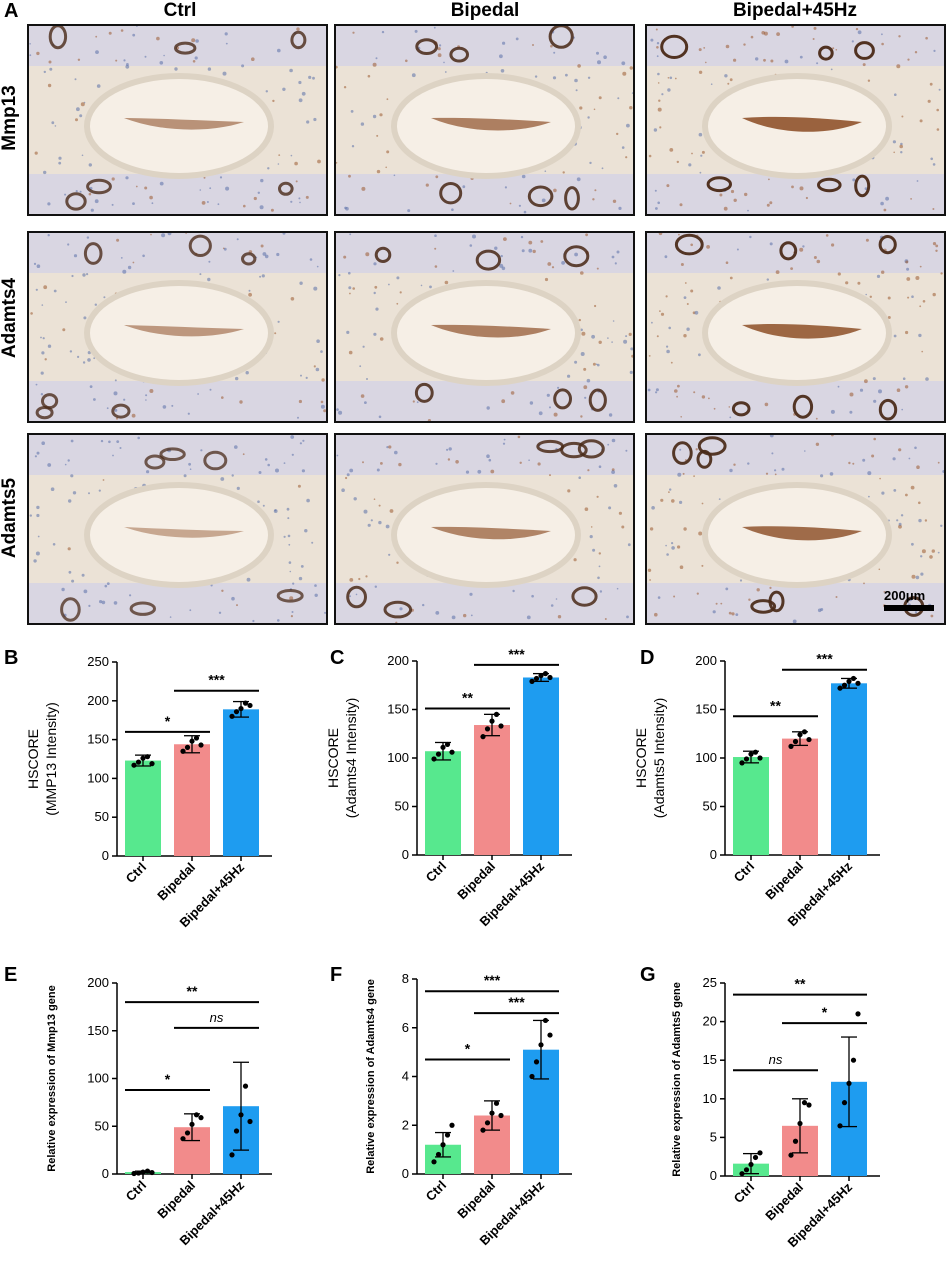 This screenshot has width=948, height=1264. I want to click on significance-label: ***, so click(216, 680).